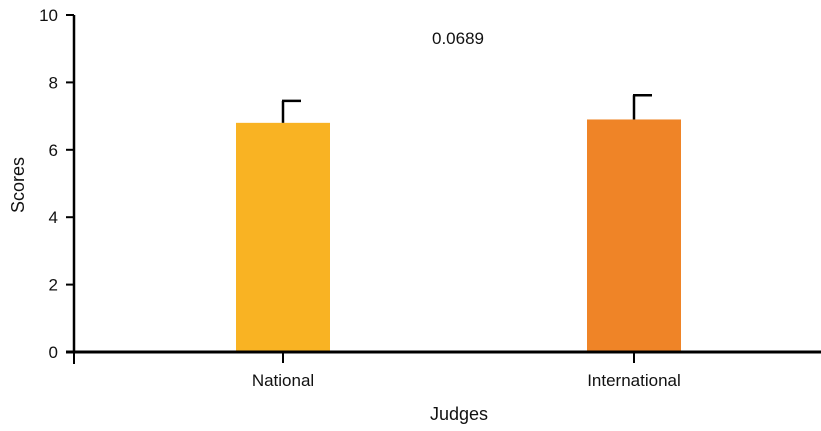  What do you see at coordinates (53, 217) in the screenshot?
I see `y-tick-label: 4` at bounding box center [53, 217].